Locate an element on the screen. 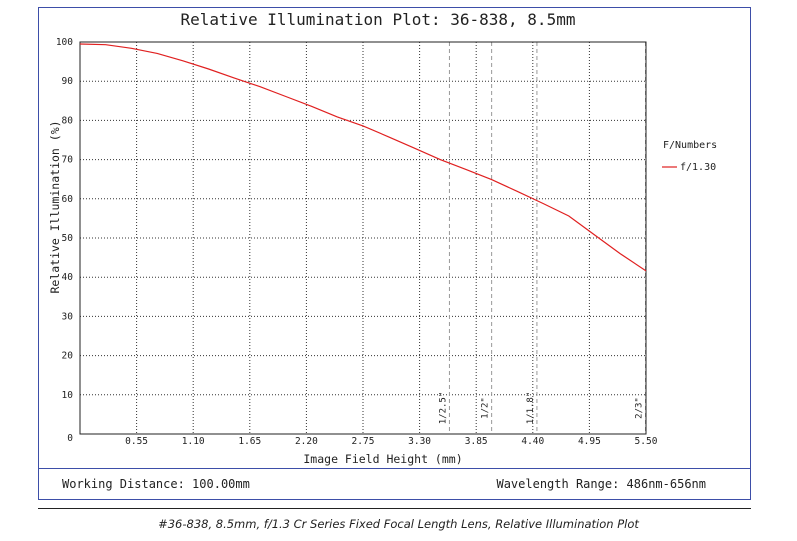  x-axis-label: Image Field Height (mm) is located at coordinates (382, 459).